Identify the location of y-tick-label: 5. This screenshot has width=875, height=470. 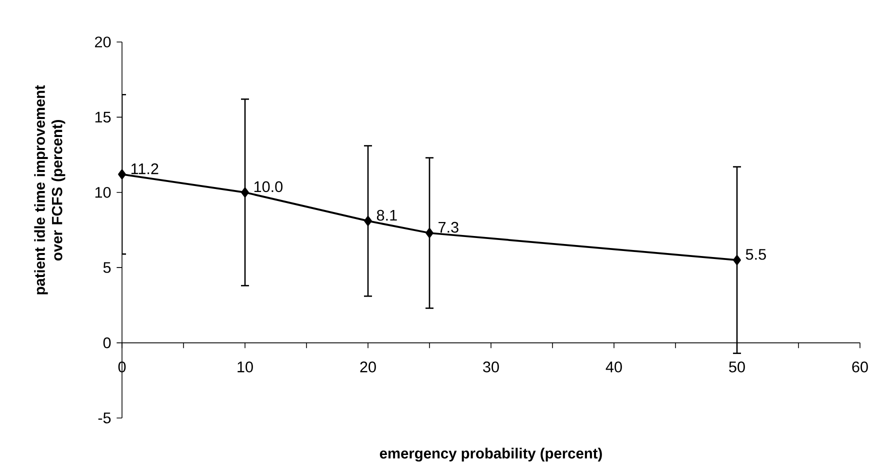
(107, 267).